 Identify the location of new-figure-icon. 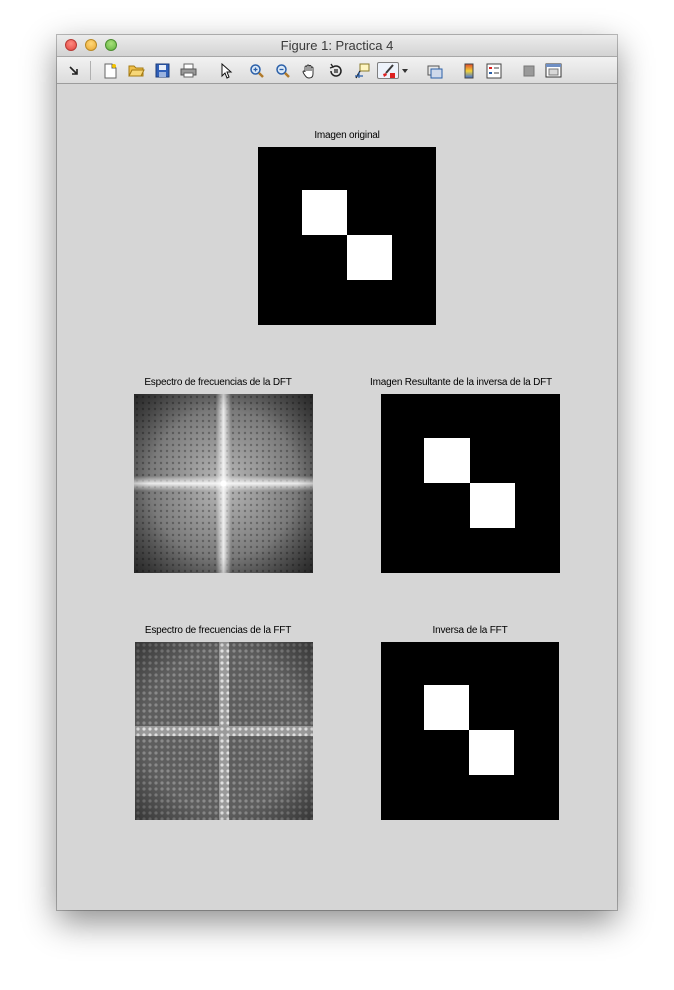
(110, 70).